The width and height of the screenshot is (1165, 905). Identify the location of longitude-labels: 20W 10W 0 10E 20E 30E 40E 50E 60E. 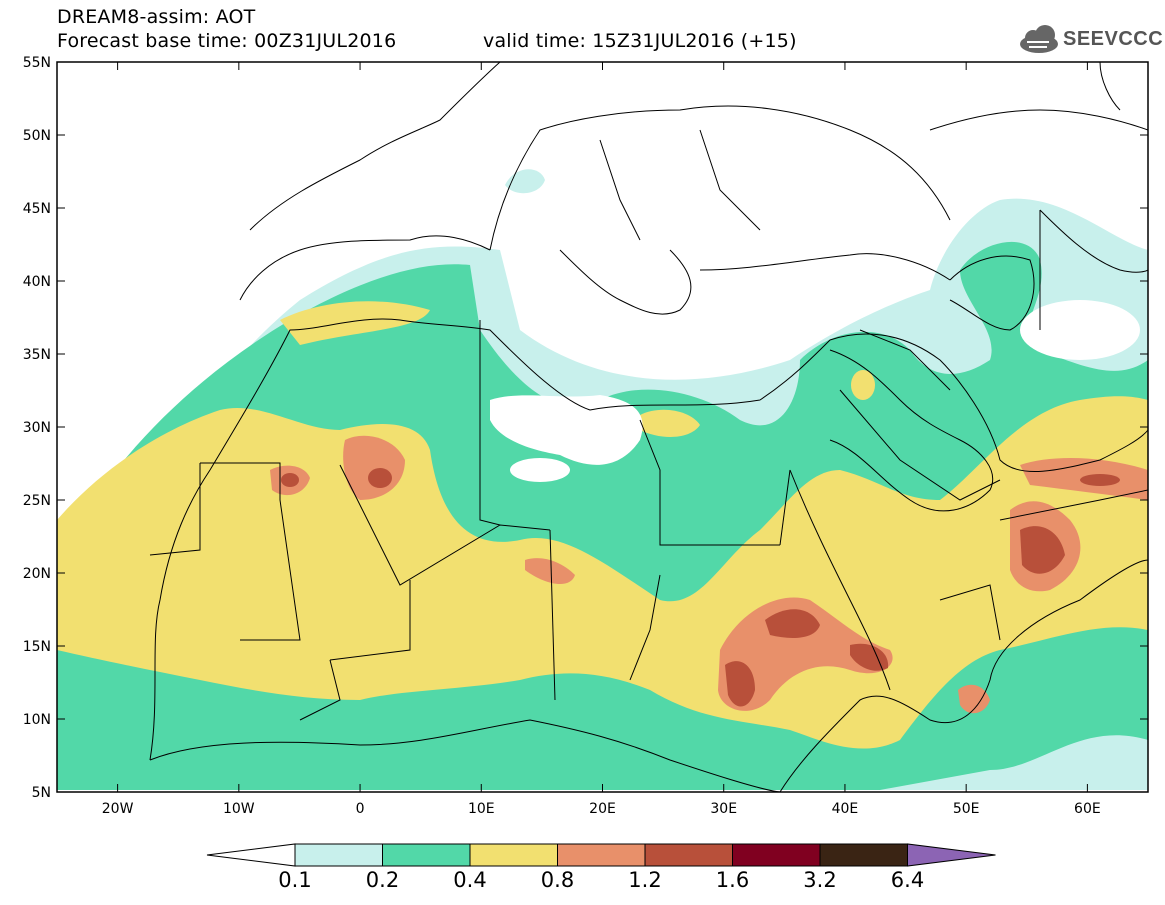
(601, 809).